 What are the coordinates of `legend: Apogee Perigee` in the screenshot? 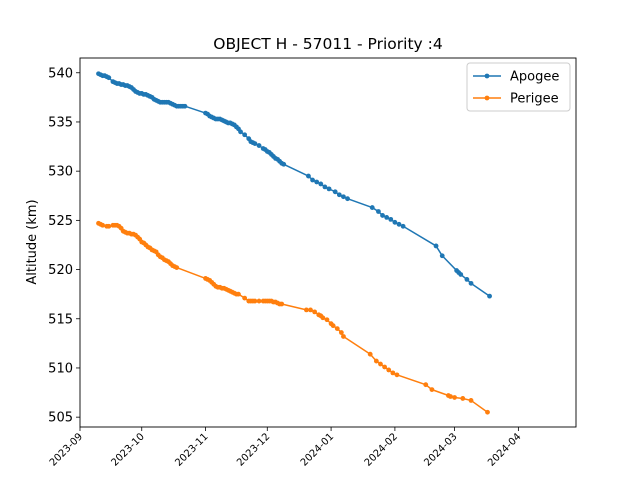 It's located at (518, 87).